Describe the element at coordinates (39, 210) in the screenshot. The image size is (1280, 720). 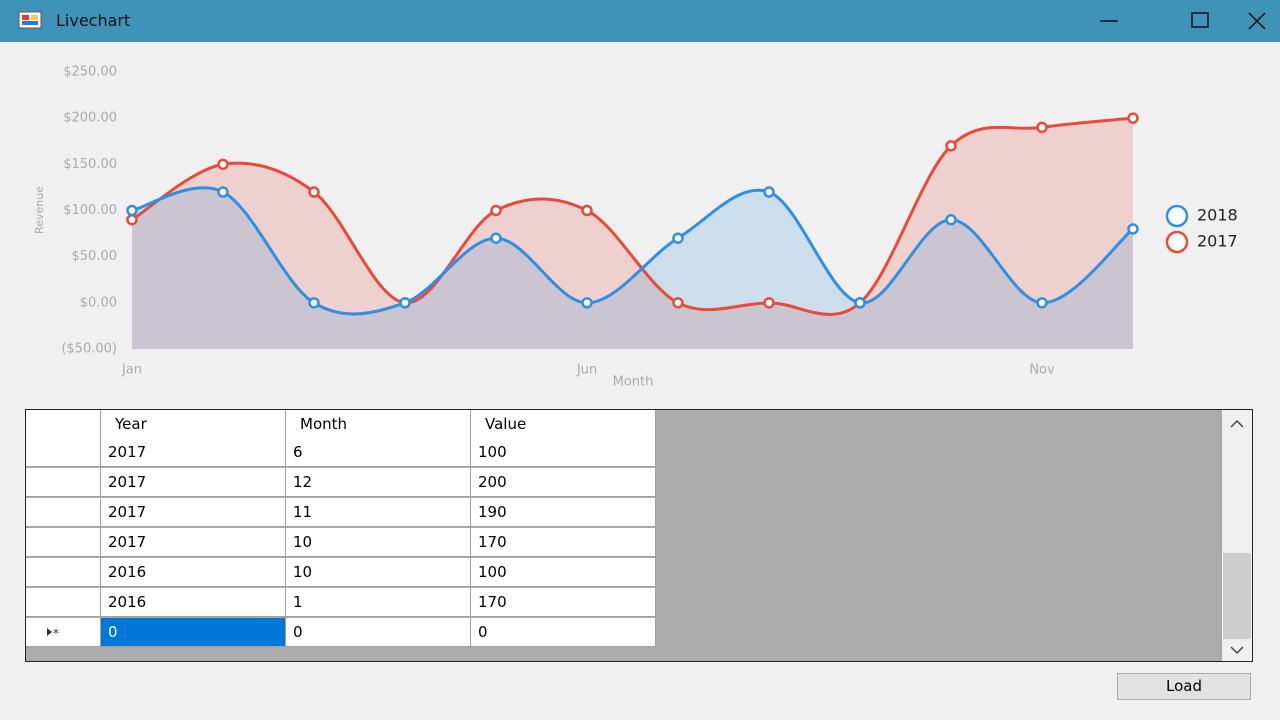
I see `y-axis-title: Revenue` at that location.